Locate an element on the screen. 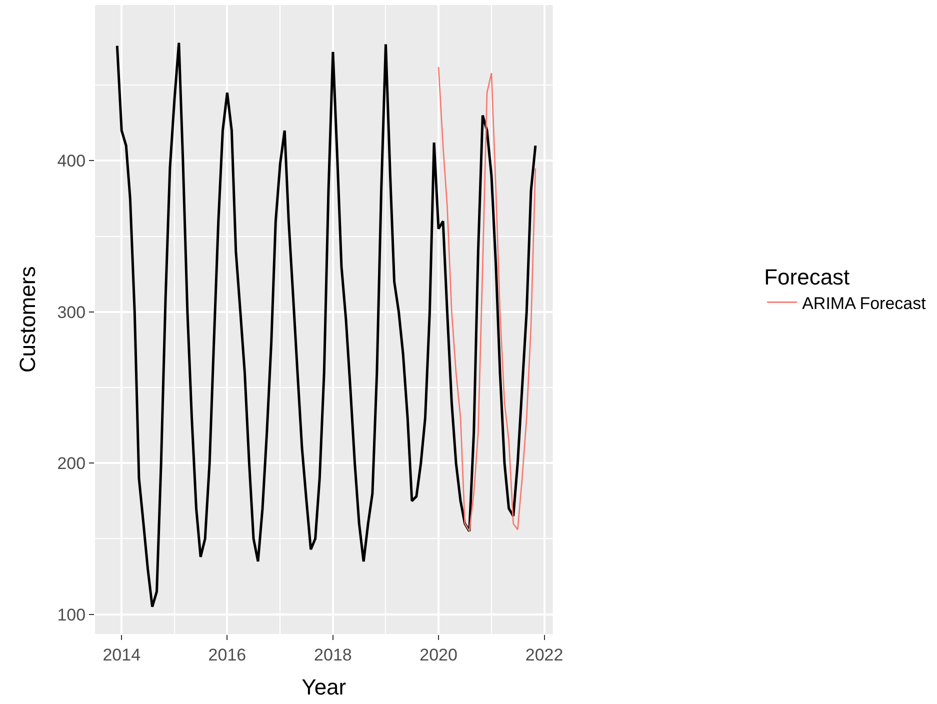 This screenshot has height=704, width=937. y-tick-label: 100 is located at coordinates (71, 614).